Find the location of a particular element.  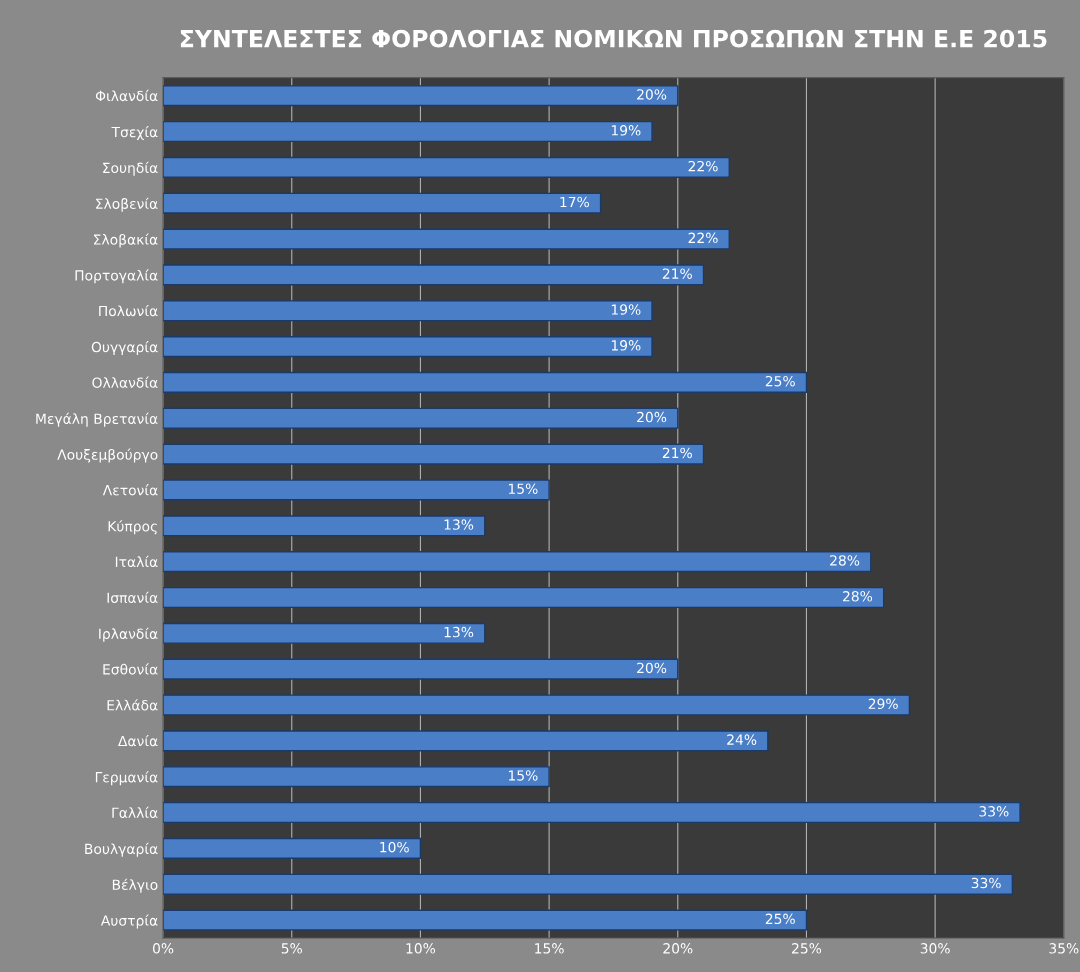

y-tick-label: Ουγγαρία is located at coordinates (124, 348).